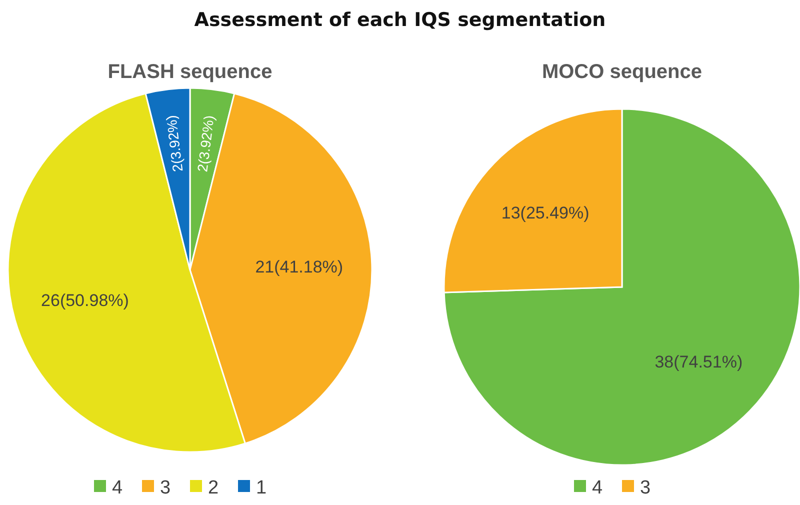 The height and width of the screenshot is (505, 800). Describe the element at coordinates (213, 488) in the screenshot. I see `legend-label: 2` at that location.